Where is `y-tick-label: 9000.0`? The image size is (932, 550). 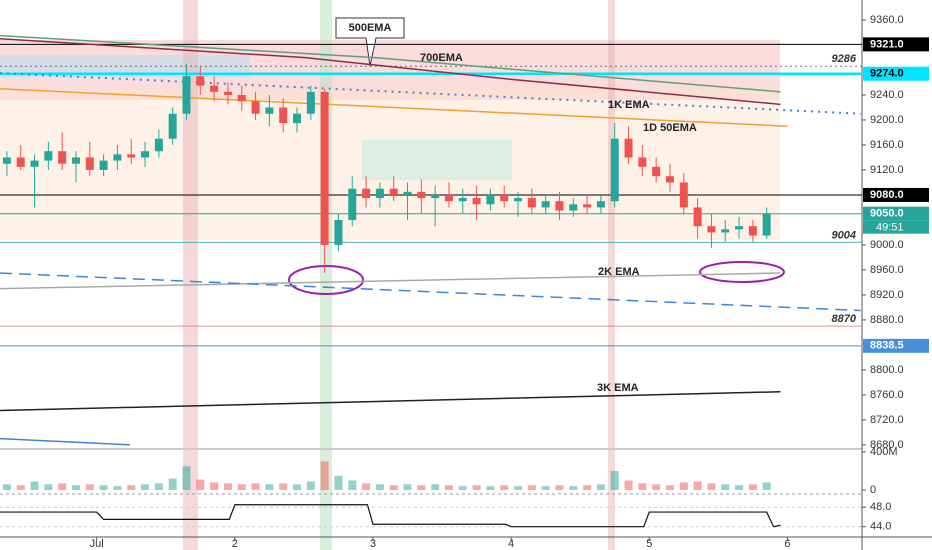
y-tick-label: 9000.0 is located at coordinates (887, 245).